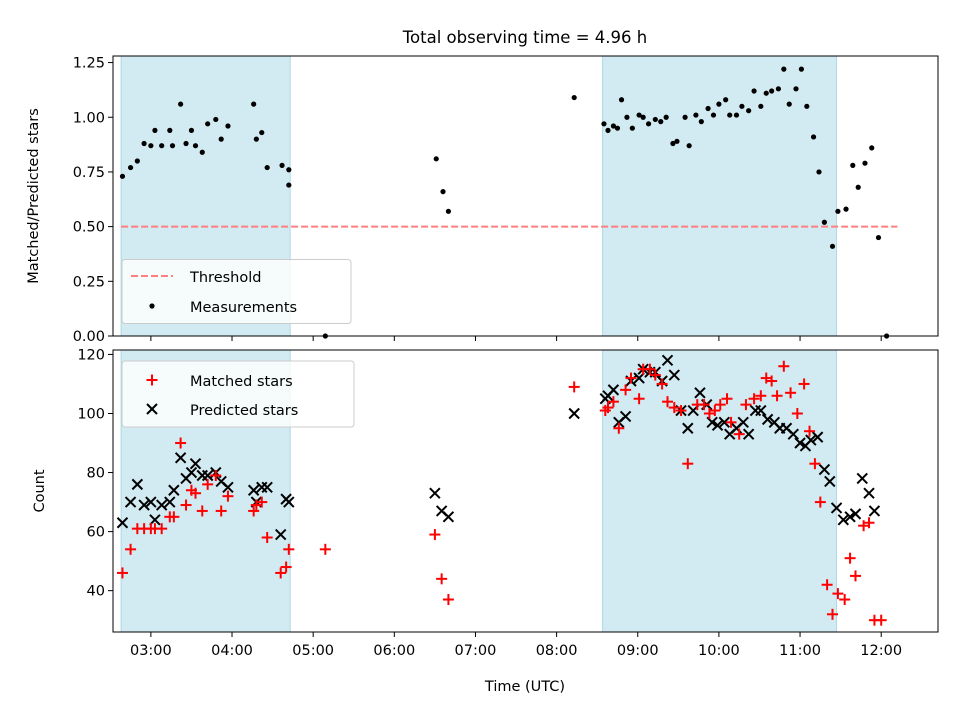  I want to click on legend-measurements-label: Measurements, so click(243, 308).